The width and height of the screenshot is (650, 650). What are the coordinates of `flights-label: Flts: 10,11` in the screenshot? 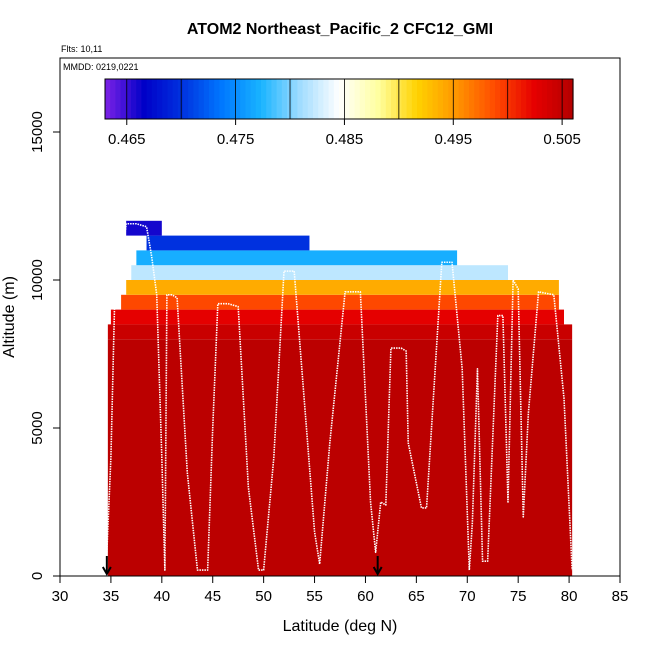 It's located at (81, 49).